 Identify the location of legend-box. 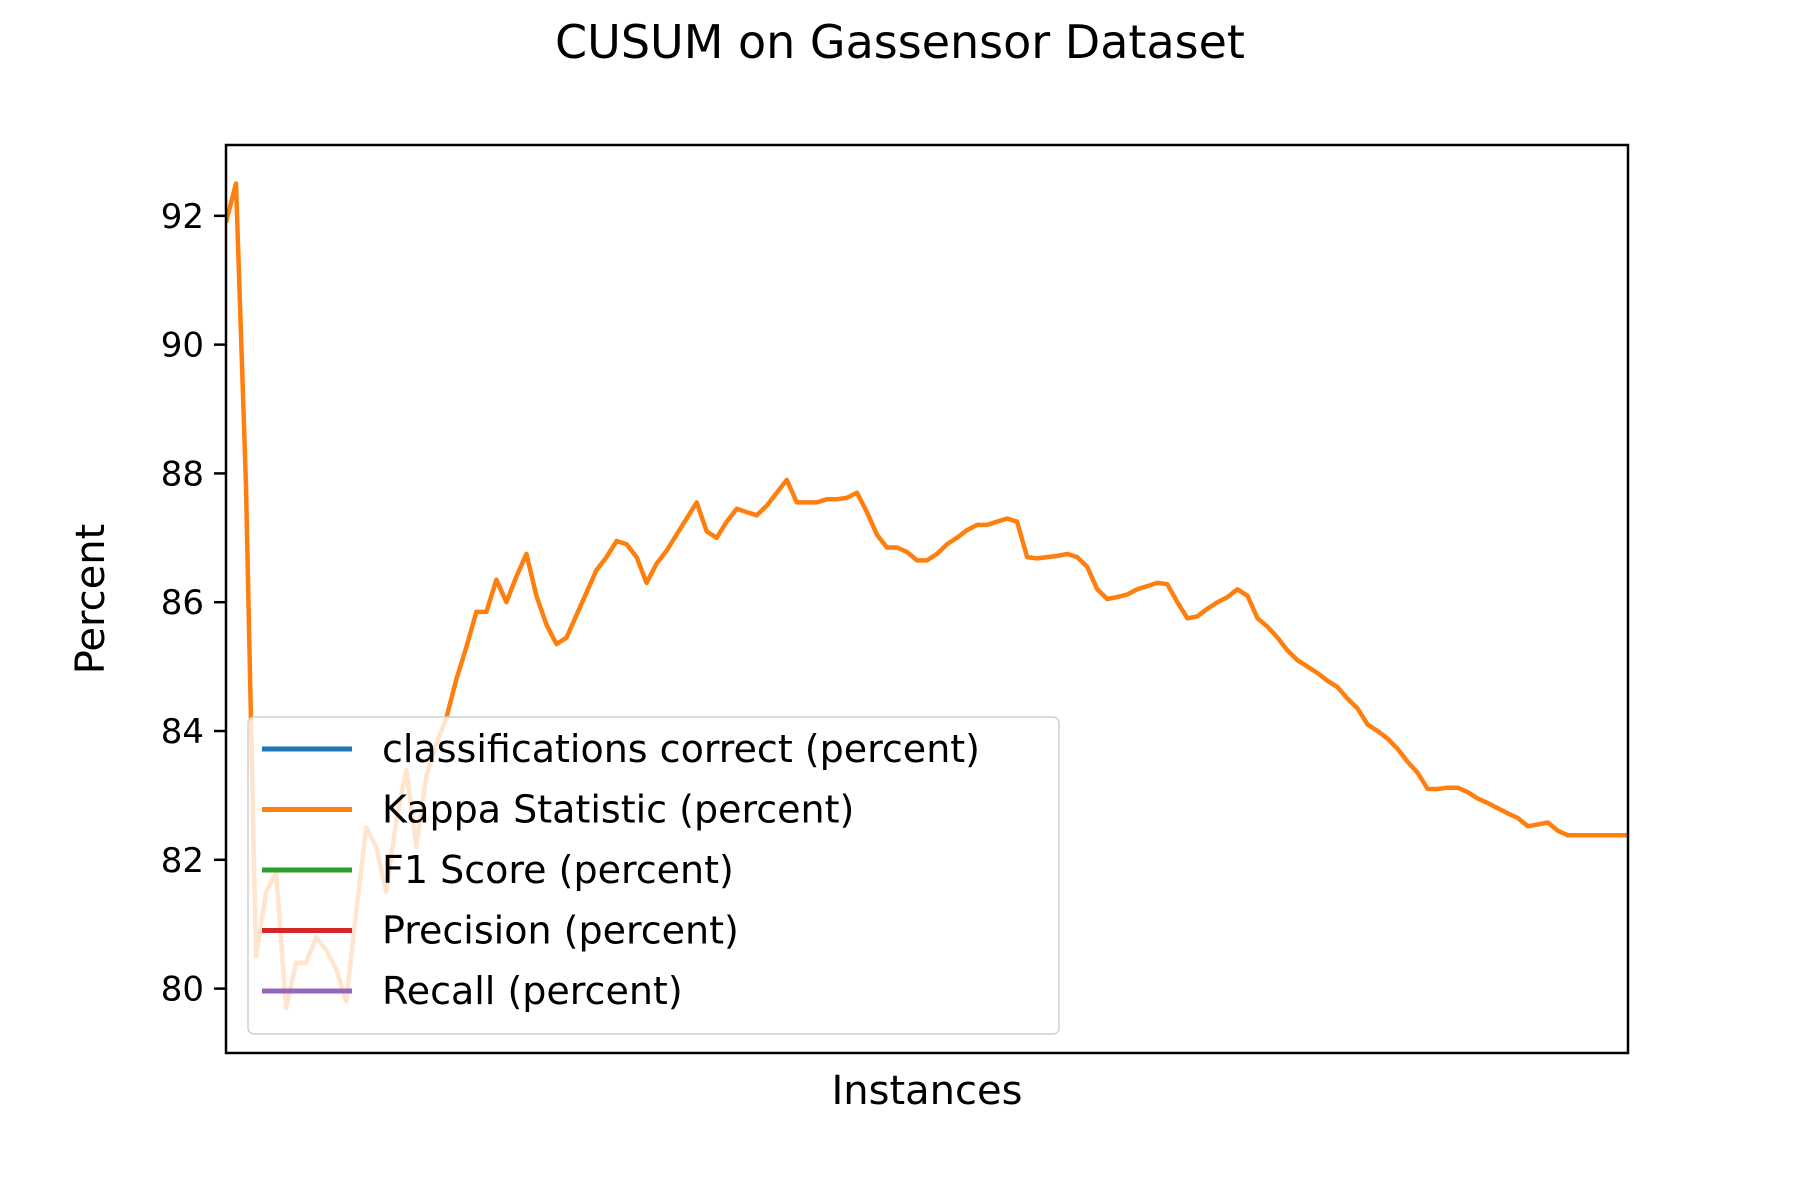
(653, 875).